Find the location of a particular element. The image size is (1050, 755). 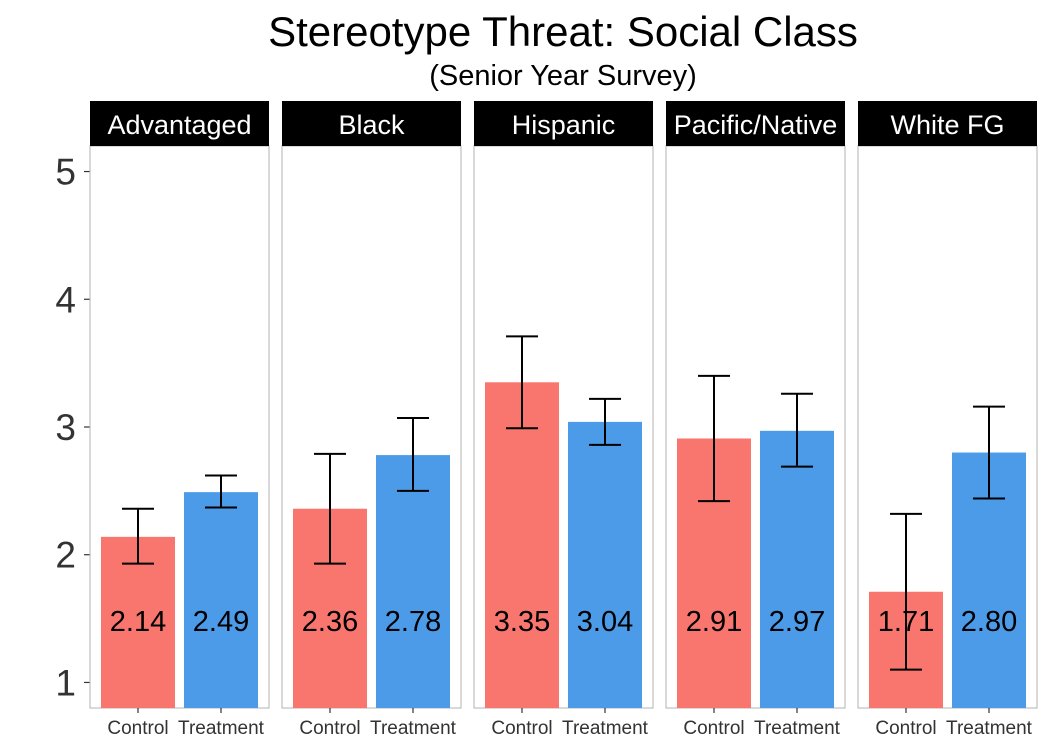

y-tick-label: 2 is located at coordinates (65, 555).